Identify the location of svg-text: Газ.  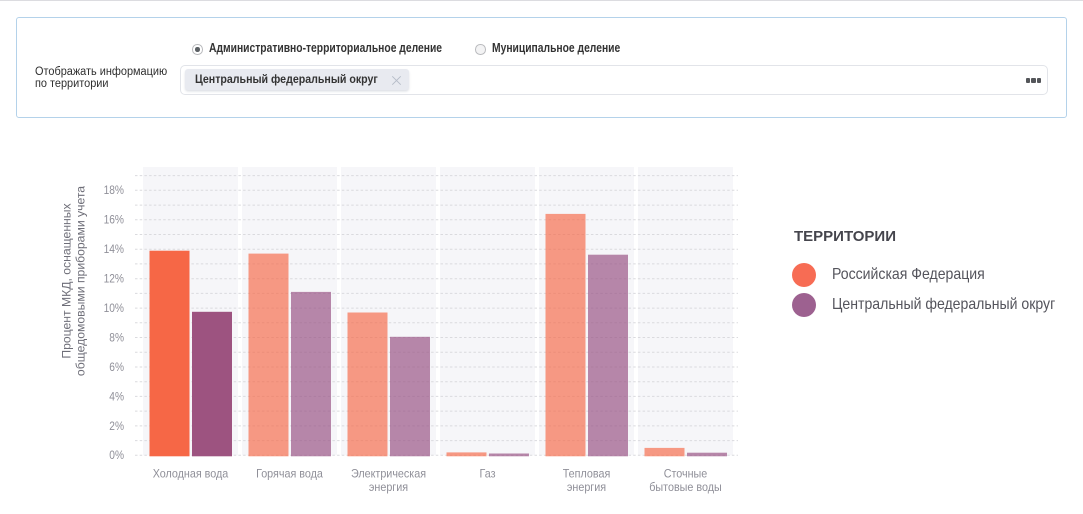
(488, 474).